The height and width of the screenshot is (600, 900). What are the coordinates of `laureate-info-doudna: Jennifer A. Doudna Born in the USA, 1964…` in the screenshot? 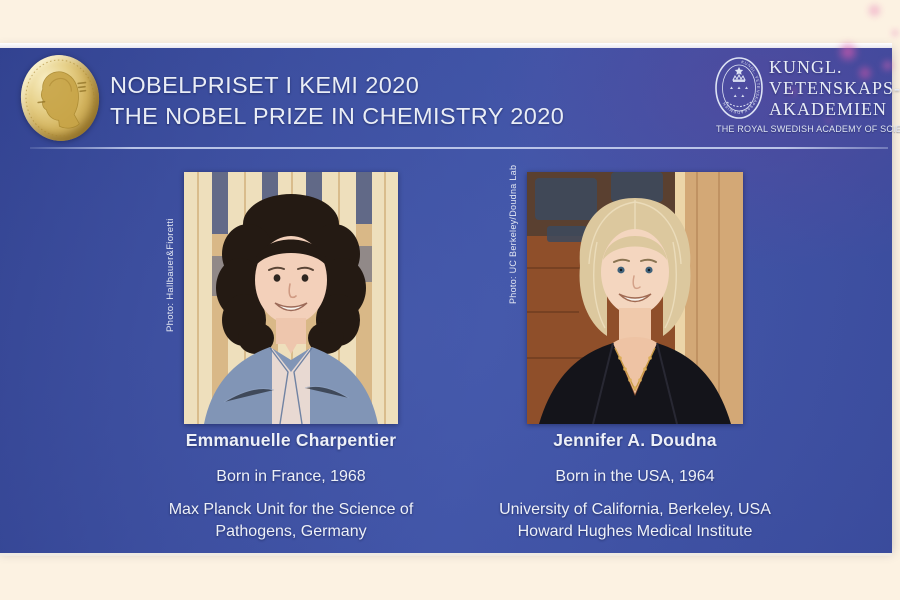 It's located at (635, 486).